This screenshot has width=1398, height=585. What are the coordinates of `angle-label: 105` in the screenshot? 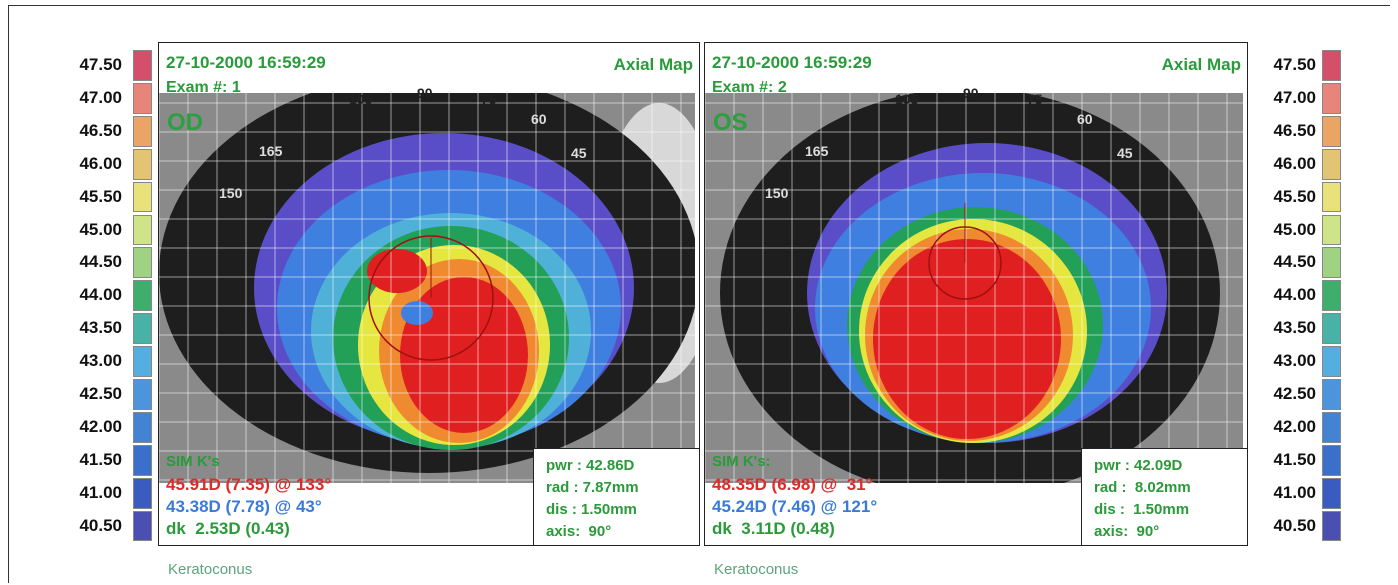 It's located at (907, 99).